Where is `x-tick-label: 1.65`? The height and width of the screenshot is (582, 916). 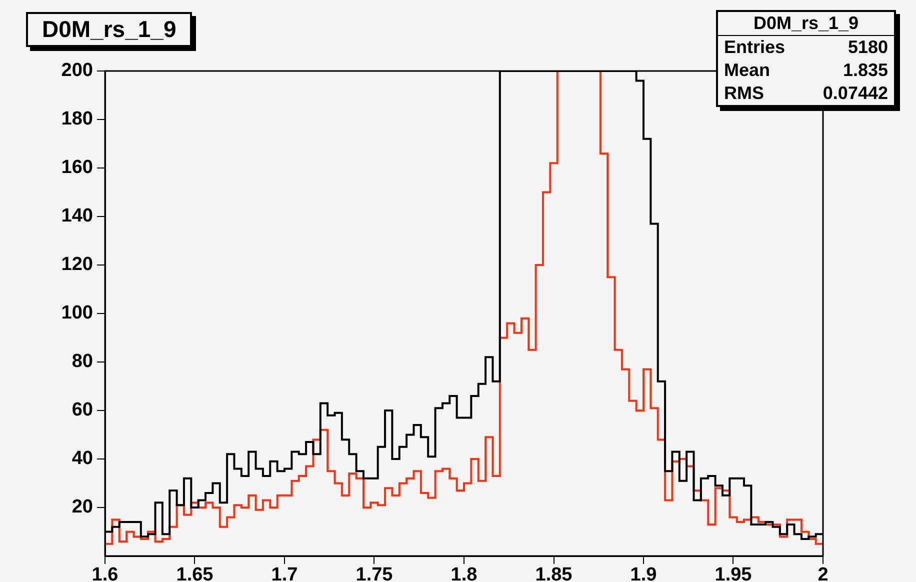
x-tick-label: 1.65 is located at coordinates (195, 573).